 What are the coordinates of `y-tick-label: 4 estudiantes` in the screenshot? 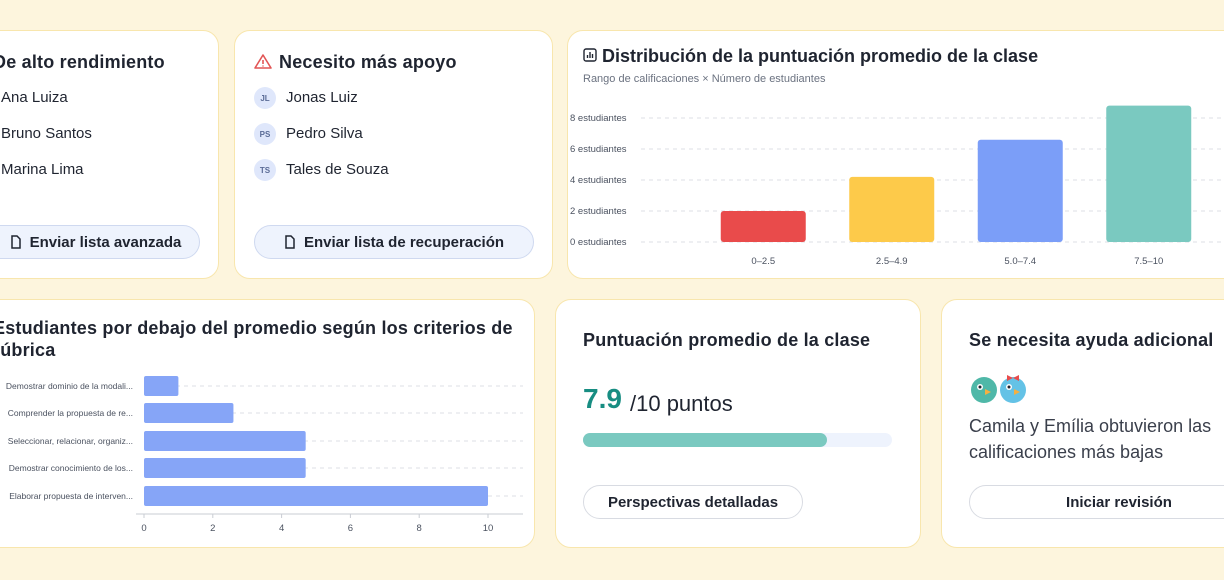 It's located at (598, 180).